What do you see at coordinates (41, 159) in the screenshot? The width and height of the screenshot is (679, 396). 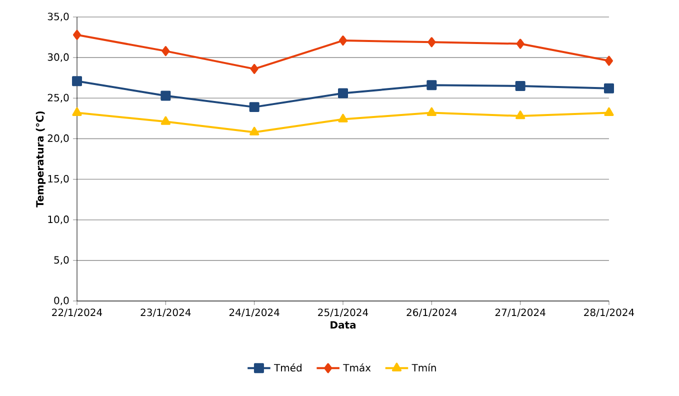 I see `y-axis-title: Temperatura (°C)` at bounding box center [41, 159].